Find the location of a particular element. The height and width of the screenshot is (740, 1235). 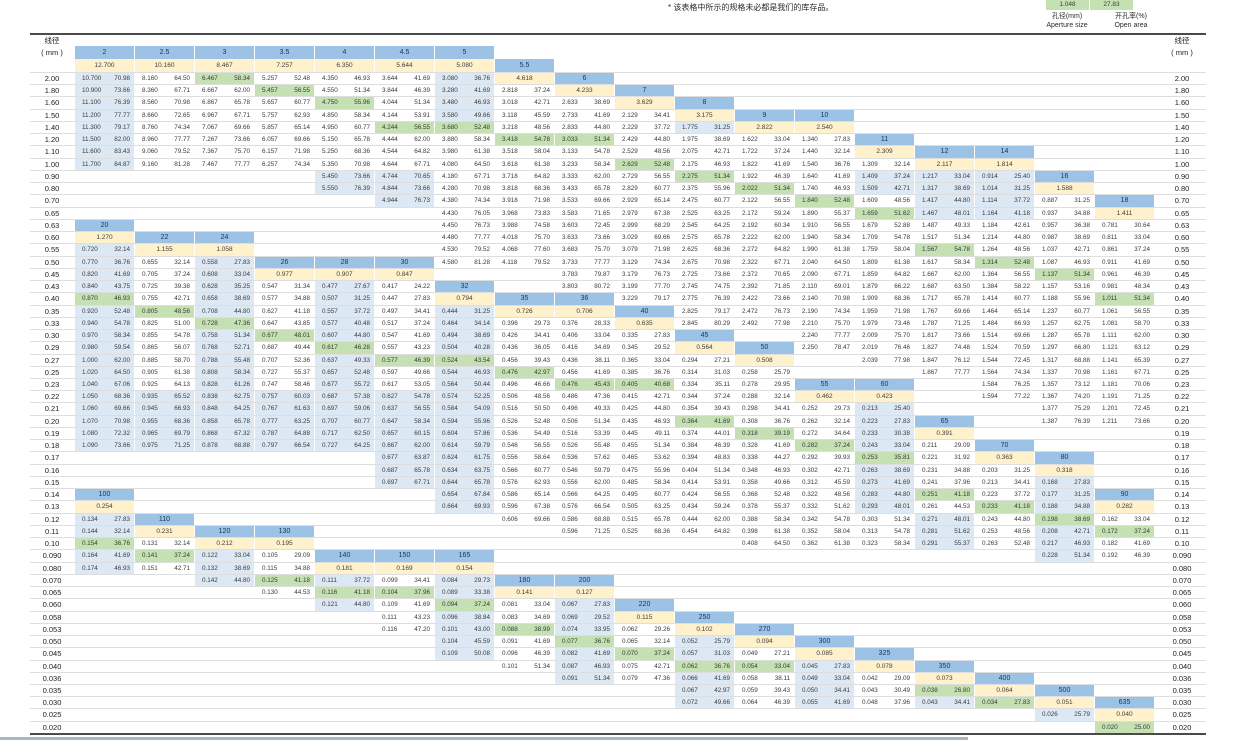

aperture-value: 0.049 is located at coordinates (750, 654).